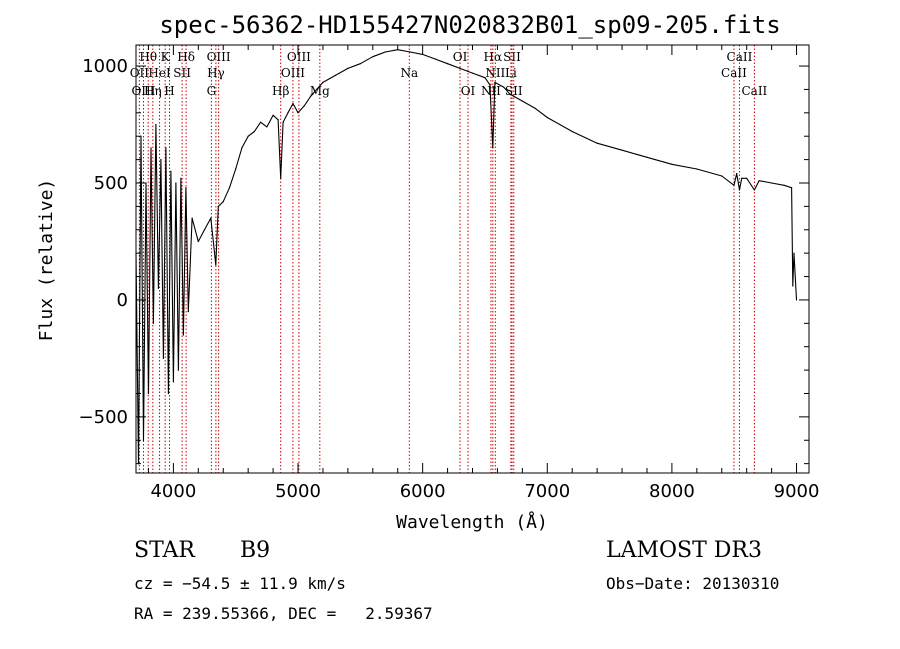  What do you see at coordinates (472, 522) in the screenshot?
I see `x-axis-label: Wavelength (Å)` at bounding box center [472, 522].